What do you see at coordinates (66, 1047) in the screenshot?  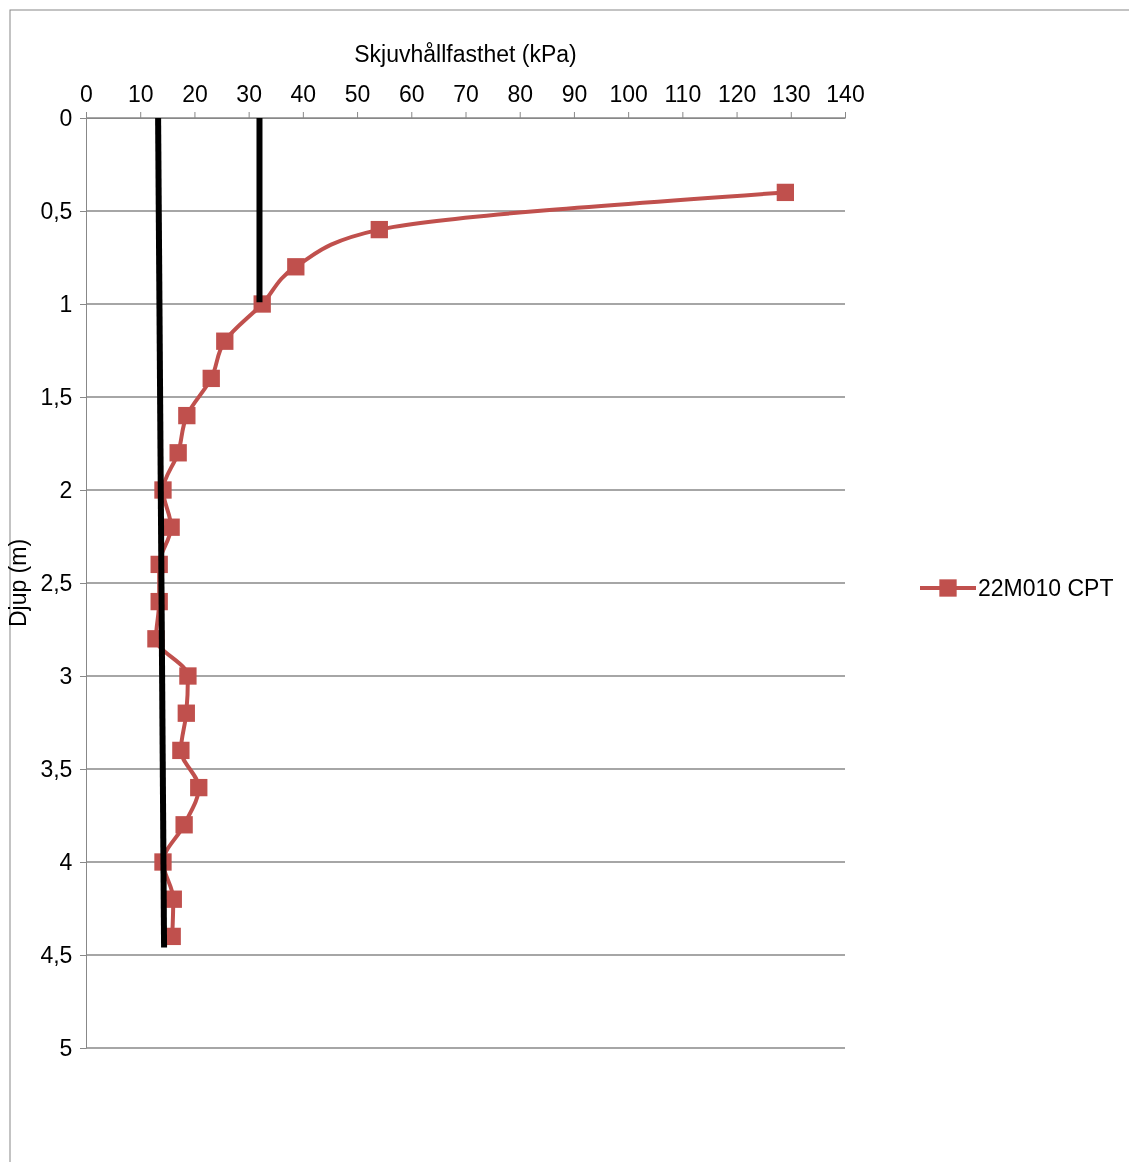 I see `y-tick-label: 5` at bounding box center [66, 1047].